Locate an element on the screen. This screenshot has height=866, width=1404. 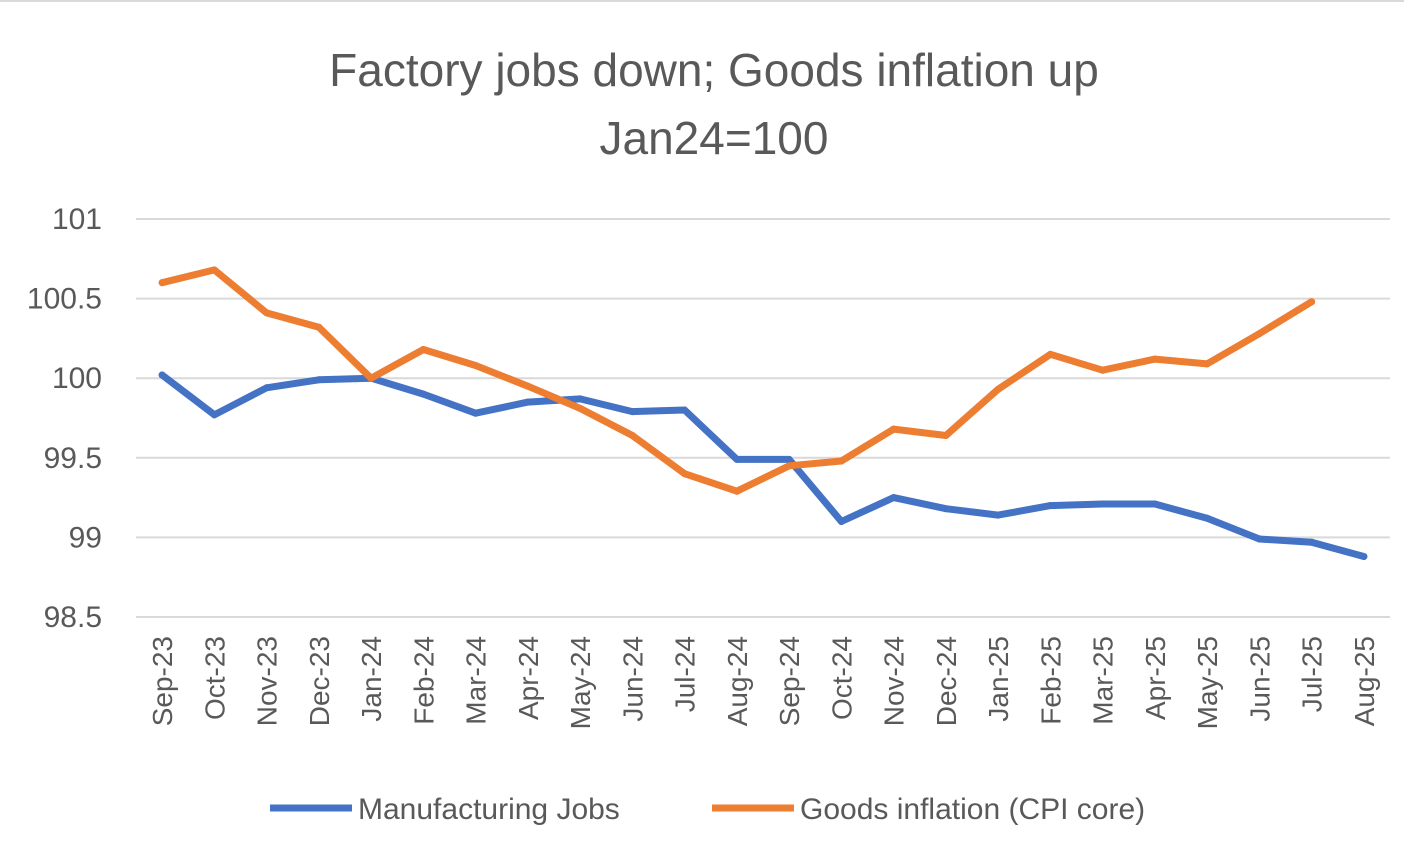
x-tick-label: Jan-25 is located at coordinates (998, 679).